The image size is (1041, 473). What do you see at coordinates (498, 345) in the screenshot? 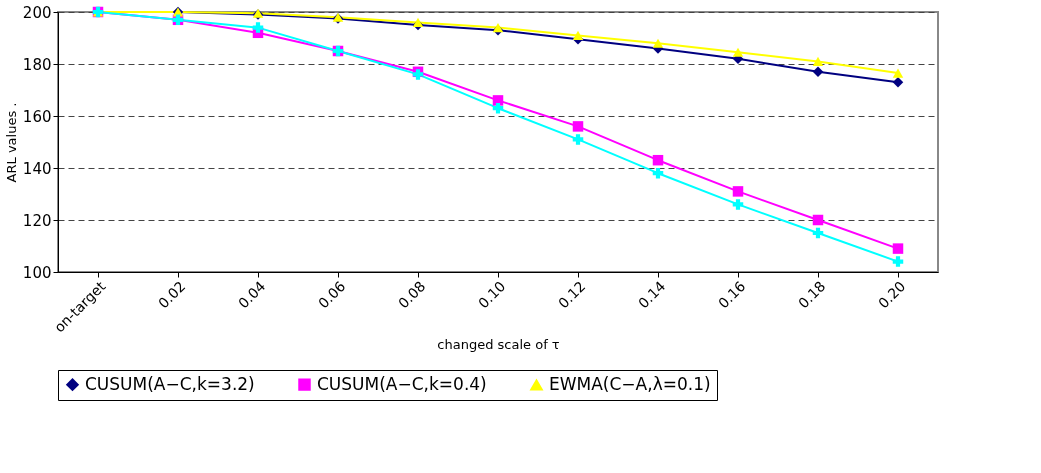
I see `x-axis-title: changed scale of τ` at bounding box center [498, 345].